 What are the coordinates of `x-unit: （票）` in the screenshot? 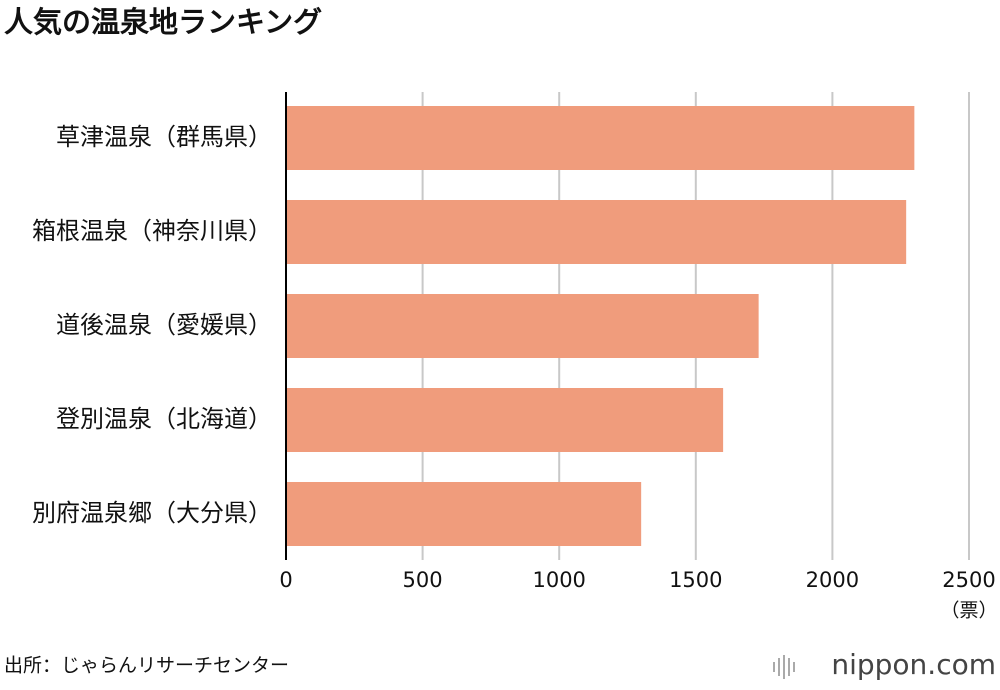 It's located at (968, 611).